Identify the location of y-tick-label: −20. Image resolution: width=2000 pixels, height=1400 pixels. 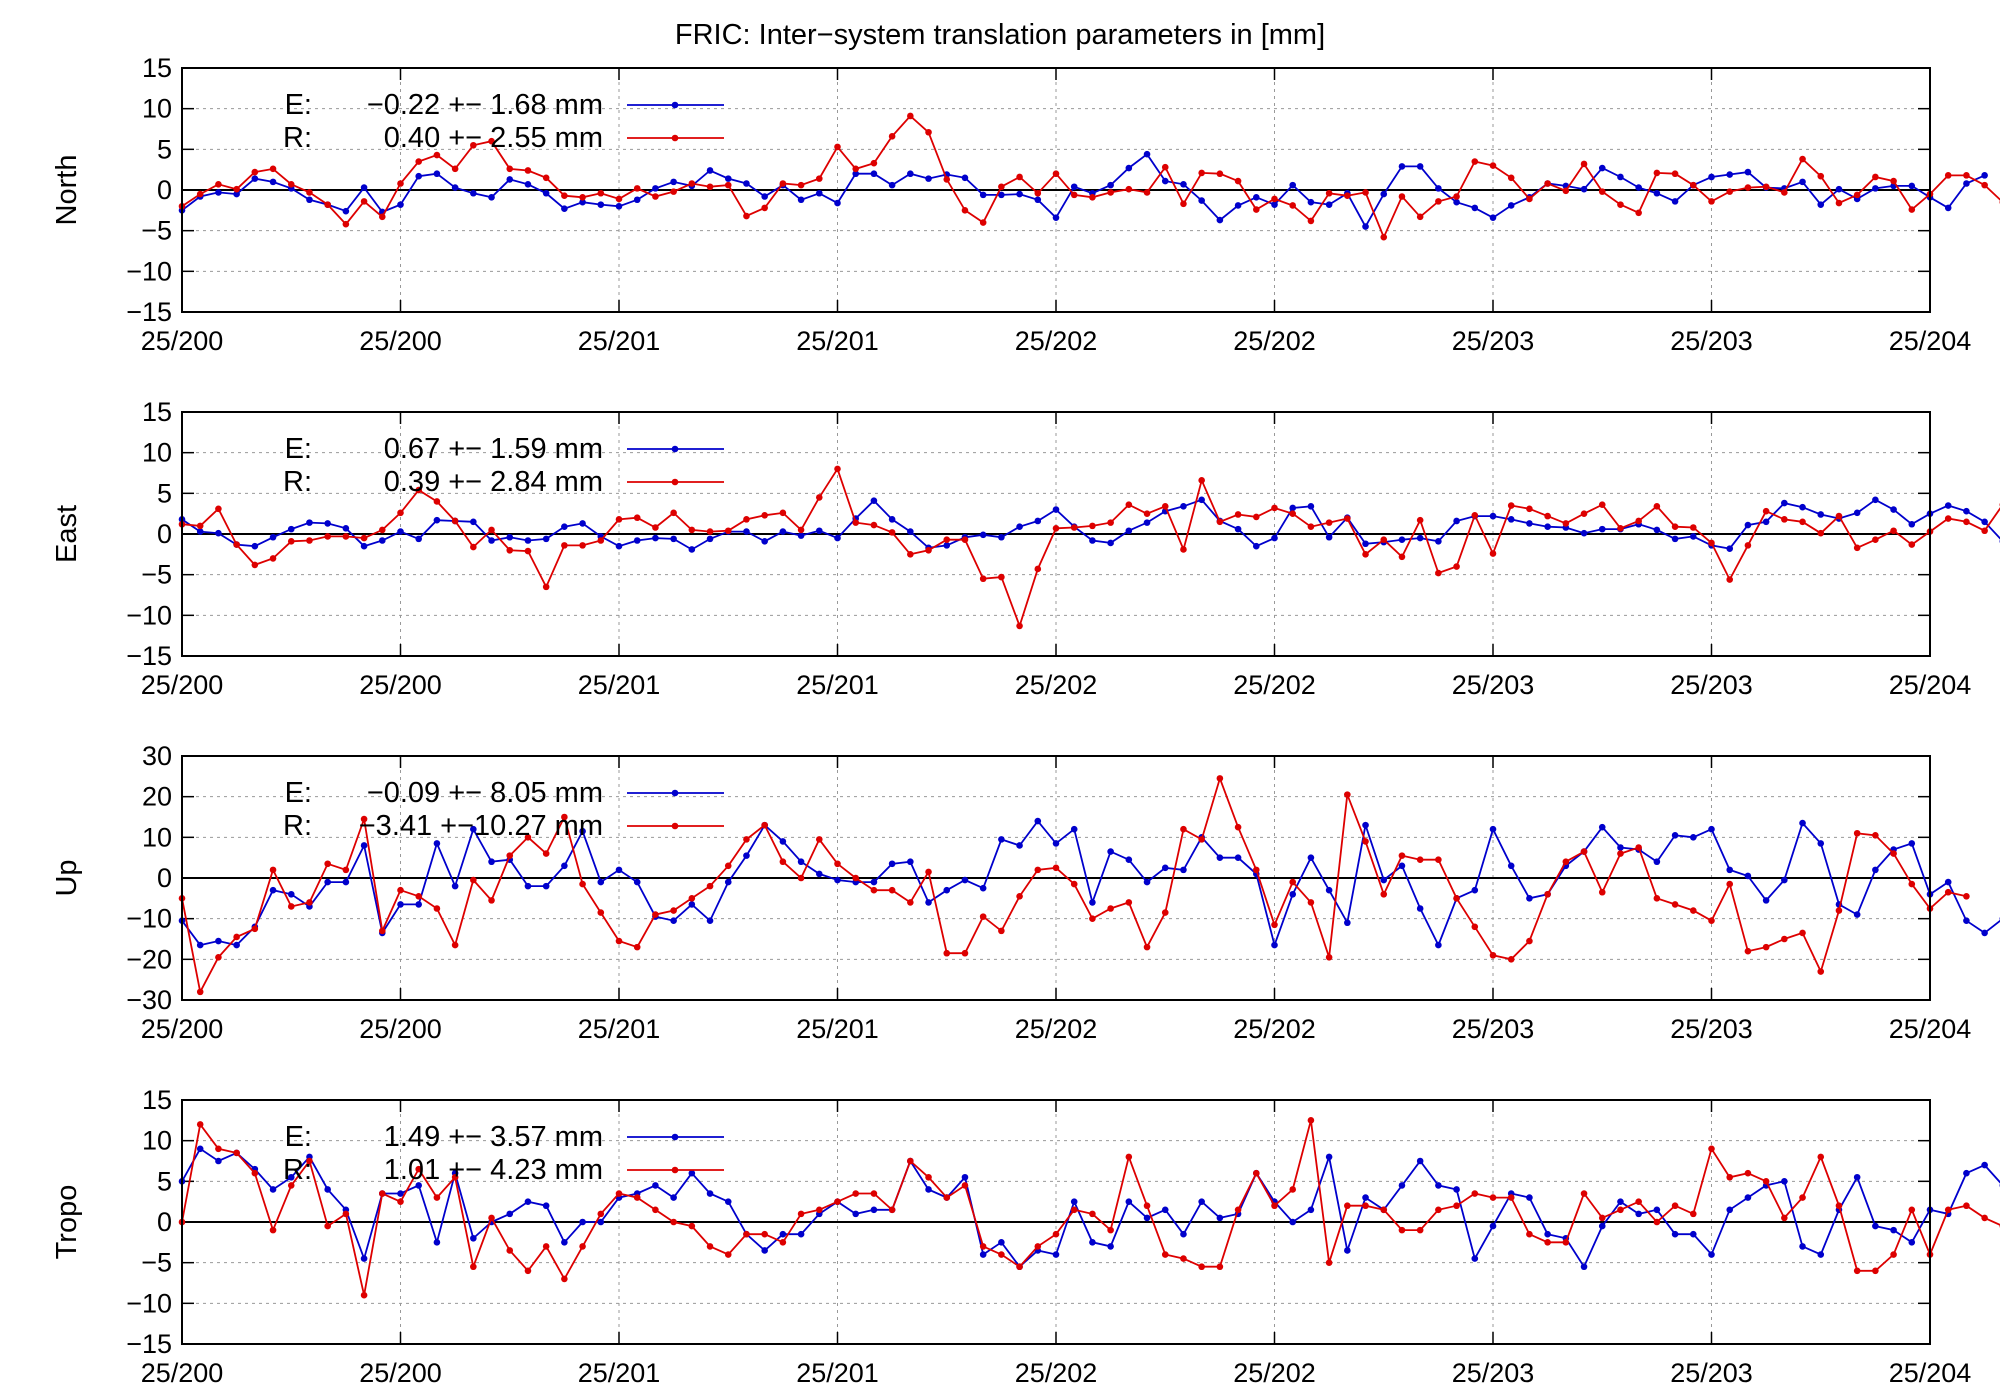
(149, 959).